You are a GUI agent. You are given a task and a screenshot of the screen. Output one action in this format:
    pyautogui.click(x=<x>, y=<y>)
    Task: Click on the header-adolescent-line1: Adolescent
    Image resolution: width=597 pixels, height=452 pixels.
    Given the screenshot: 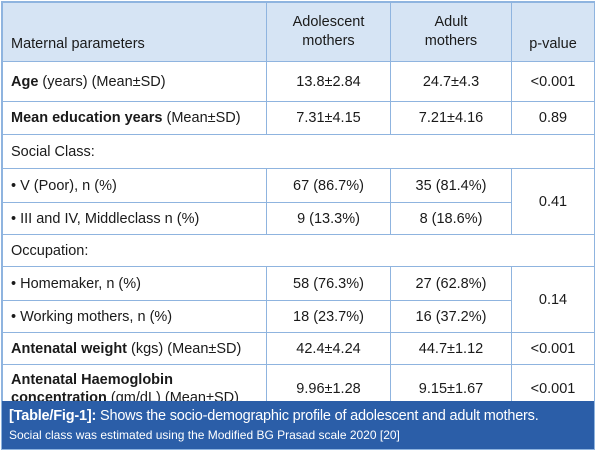 What is the action you would take?
    pyautogui.click(x=328, y=22)
    